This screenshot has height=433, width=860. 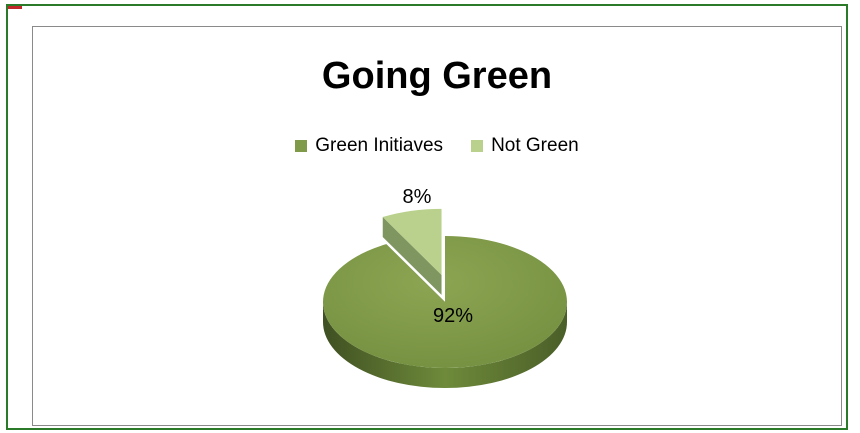 What do you see at coordinates (412, 241) in the screenshot?
I see `pie-slice-not-green` at bounding box center [412, 241].